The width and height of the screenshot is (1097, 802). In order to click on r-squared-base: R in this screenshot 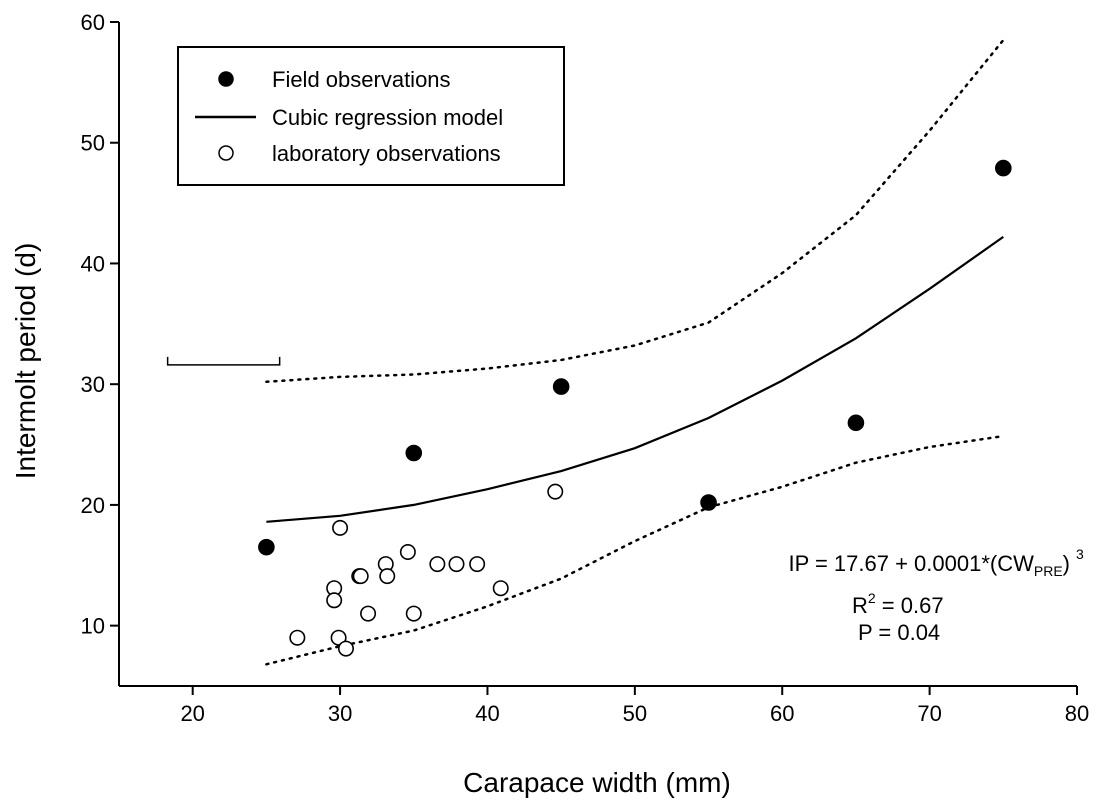, I will do `click(860, 605)`.